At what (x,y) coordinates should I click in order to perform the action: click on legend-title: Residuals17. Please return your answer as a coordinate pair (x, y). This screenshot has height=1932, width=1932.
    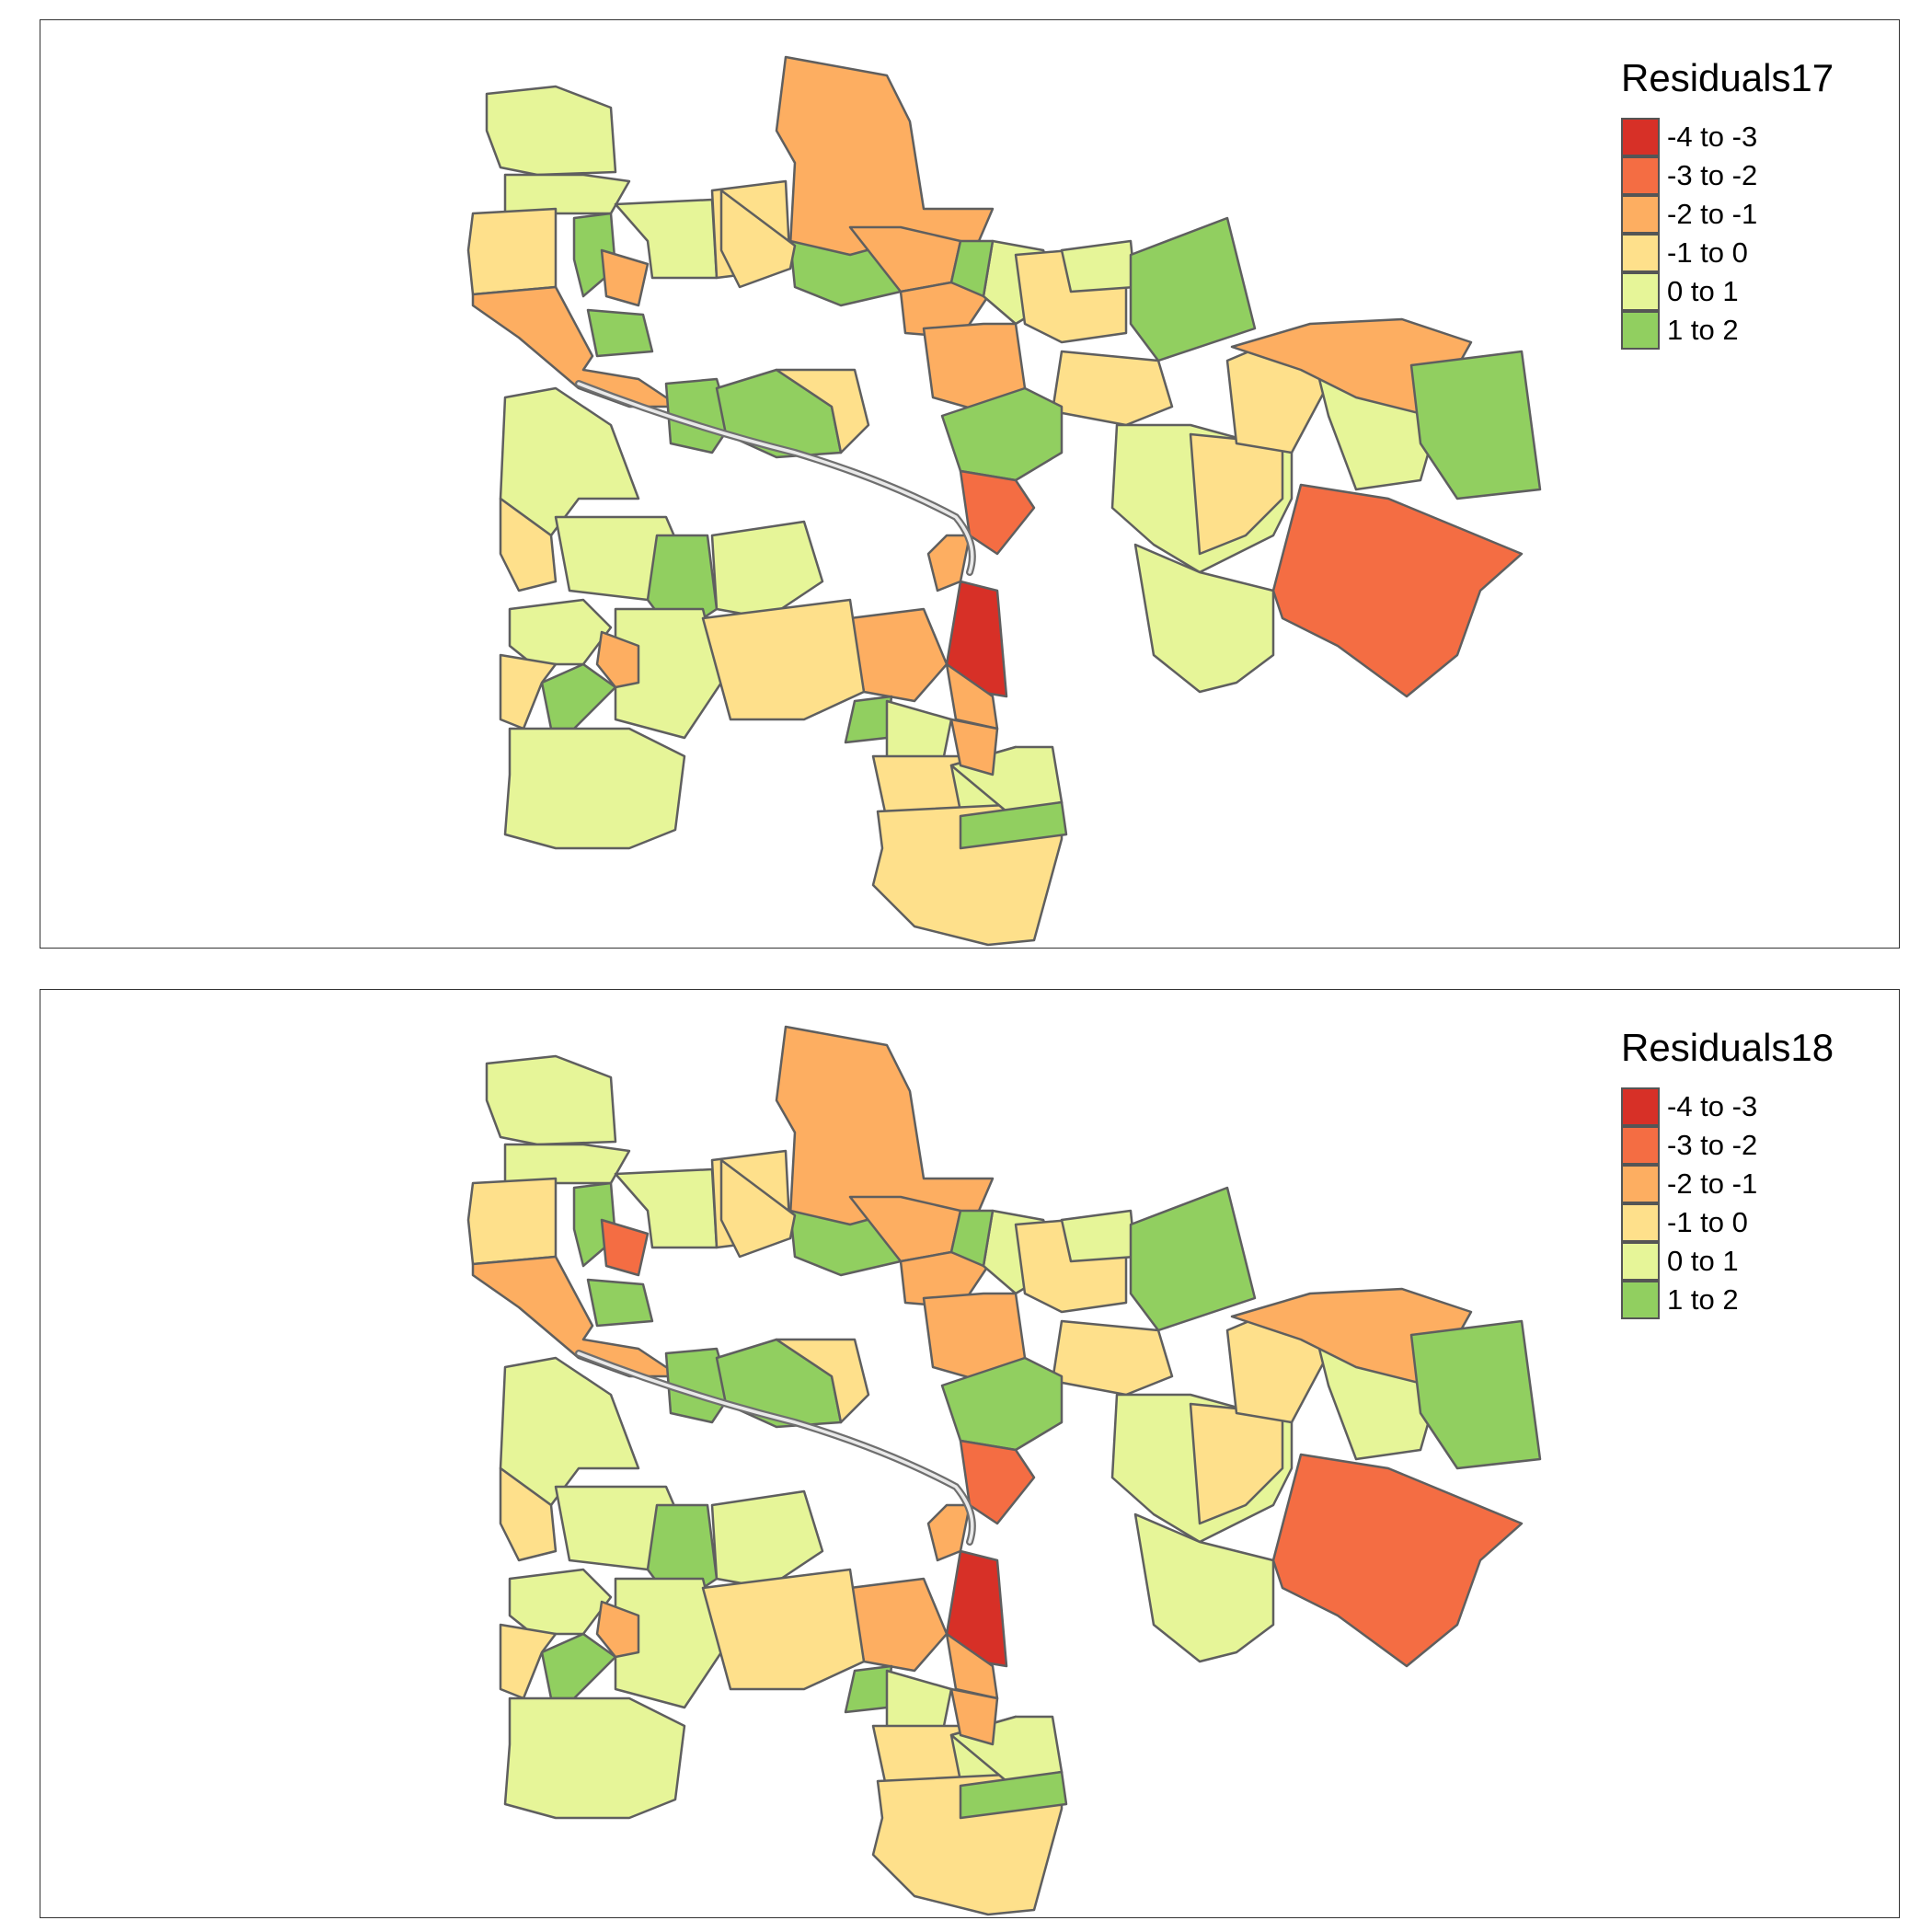
    Looking at the image, I should click on (1727, 77).